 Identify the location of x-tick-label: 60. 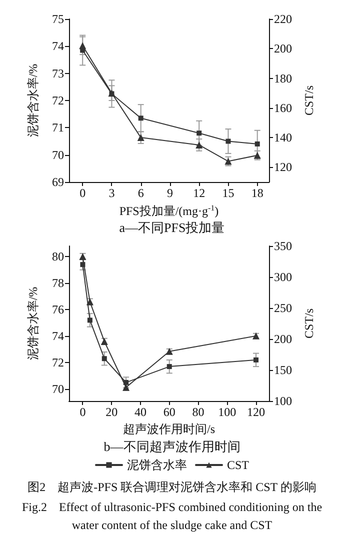
(169, 412).